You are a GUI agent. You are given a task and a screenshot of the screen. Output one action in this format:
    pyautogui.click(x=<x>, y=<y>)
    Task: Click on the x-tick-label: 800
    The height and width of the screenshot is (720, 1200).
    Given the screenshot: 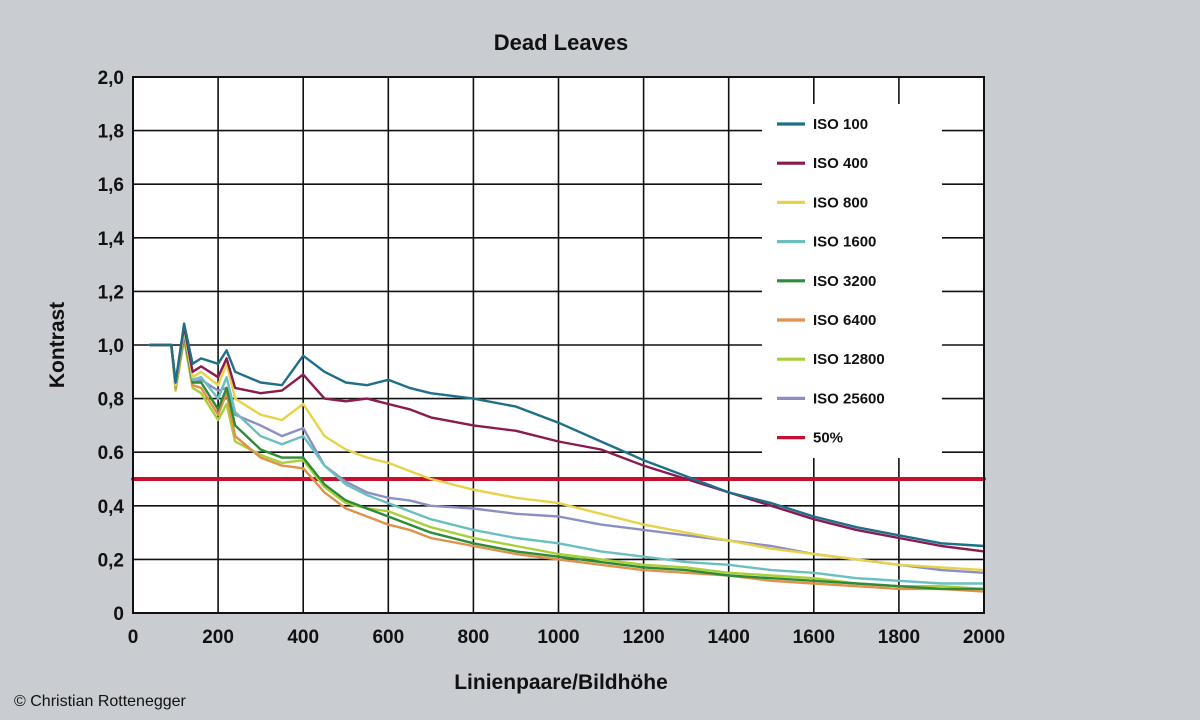 What is the action you would take?
    pyautogui.click(x=474, y=637)
    